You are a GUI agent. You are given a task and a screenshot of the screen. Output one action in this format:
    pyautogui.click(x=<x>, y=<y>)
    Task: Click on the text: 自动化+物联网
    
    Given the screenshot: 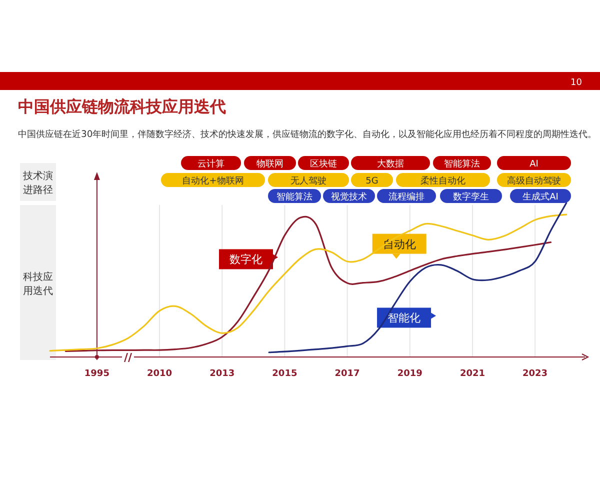 What is the action you would take?
    pyautogui.click(x=213, y=181)
    